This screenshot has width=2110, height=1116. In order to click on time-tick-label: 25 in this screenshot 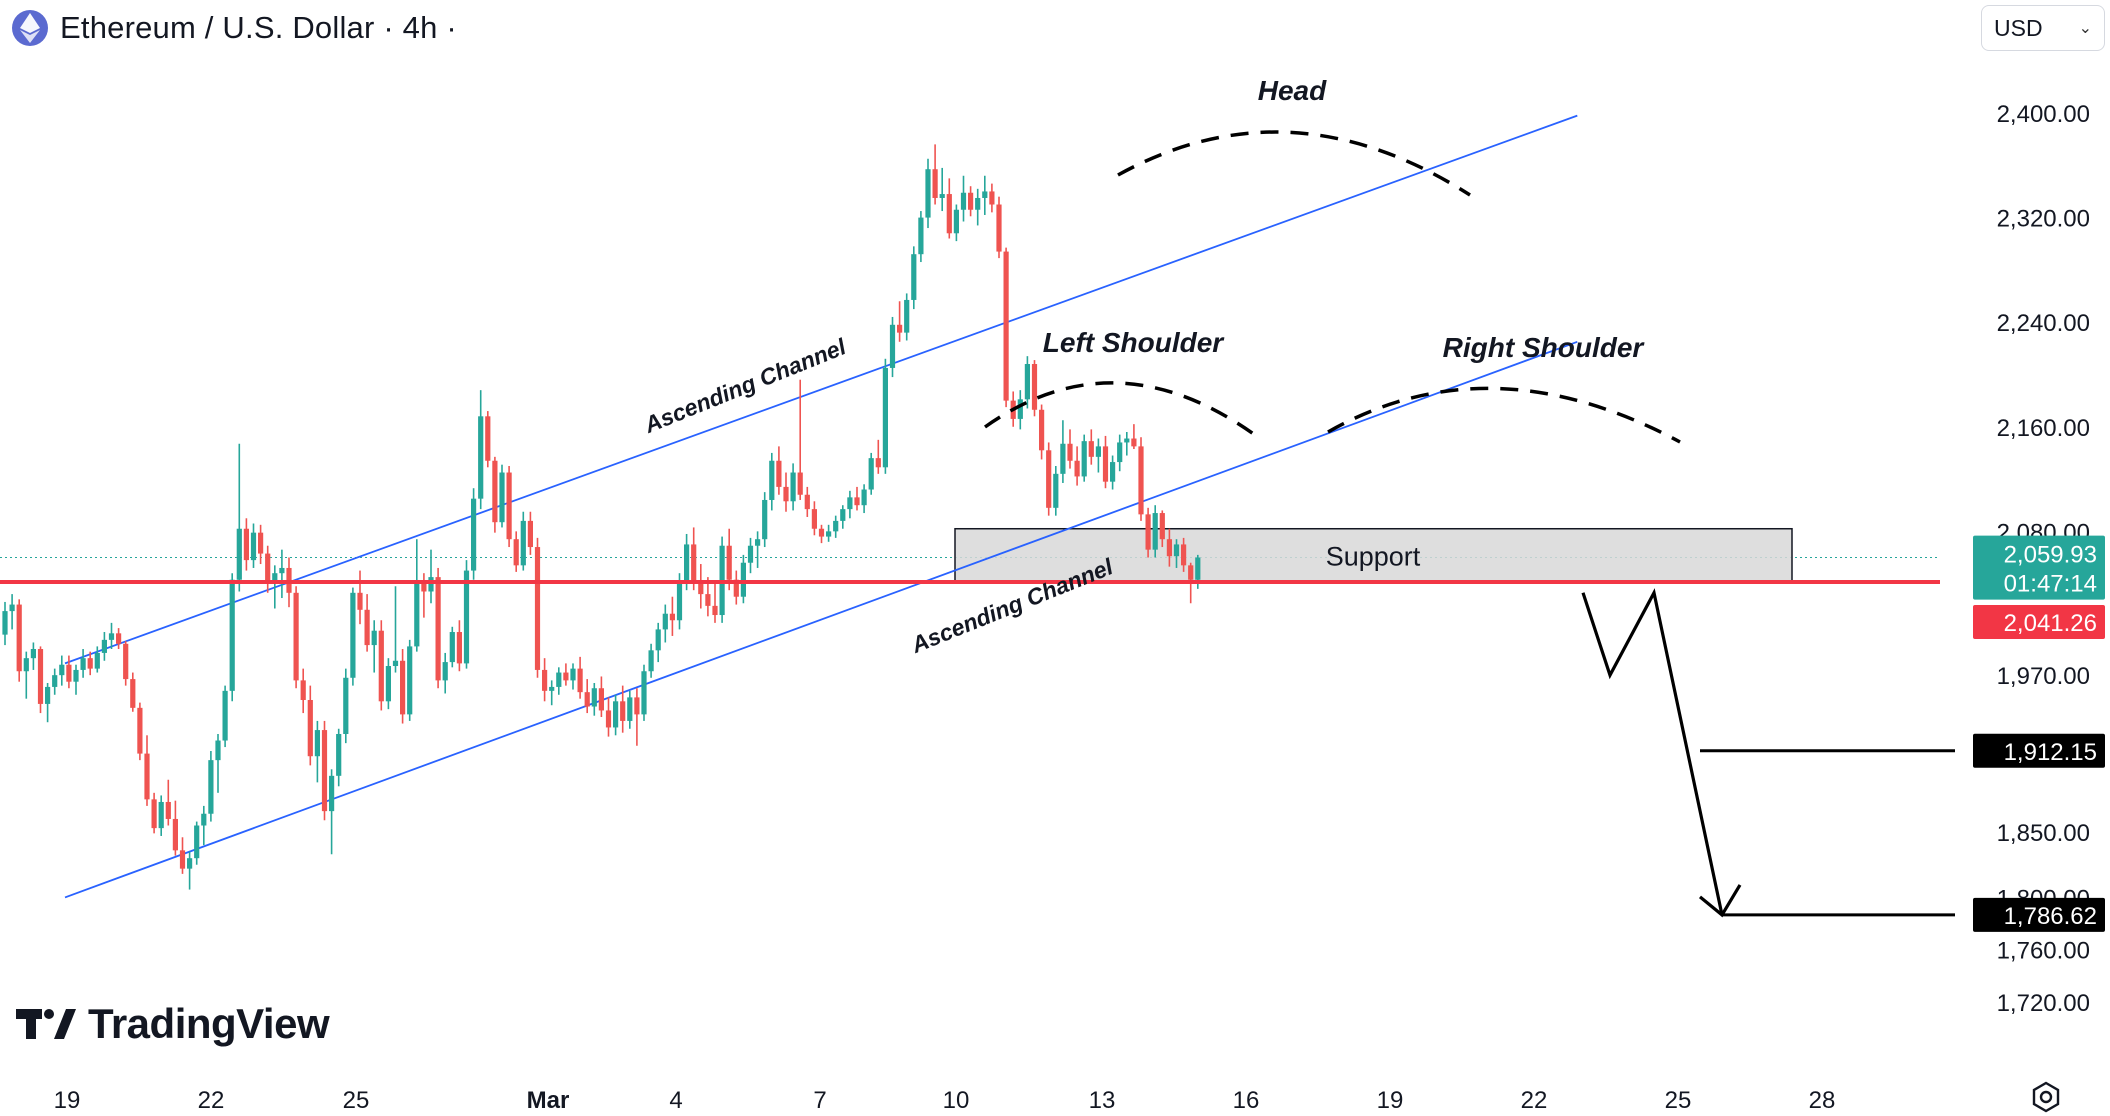, I will do `click(1678, 1100)`.